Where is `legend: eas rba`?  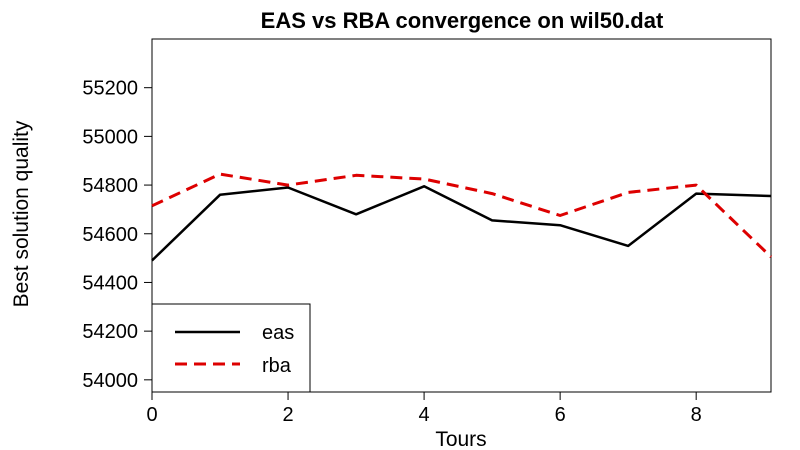
legend: eas rba is located at coordinates (231, 348).